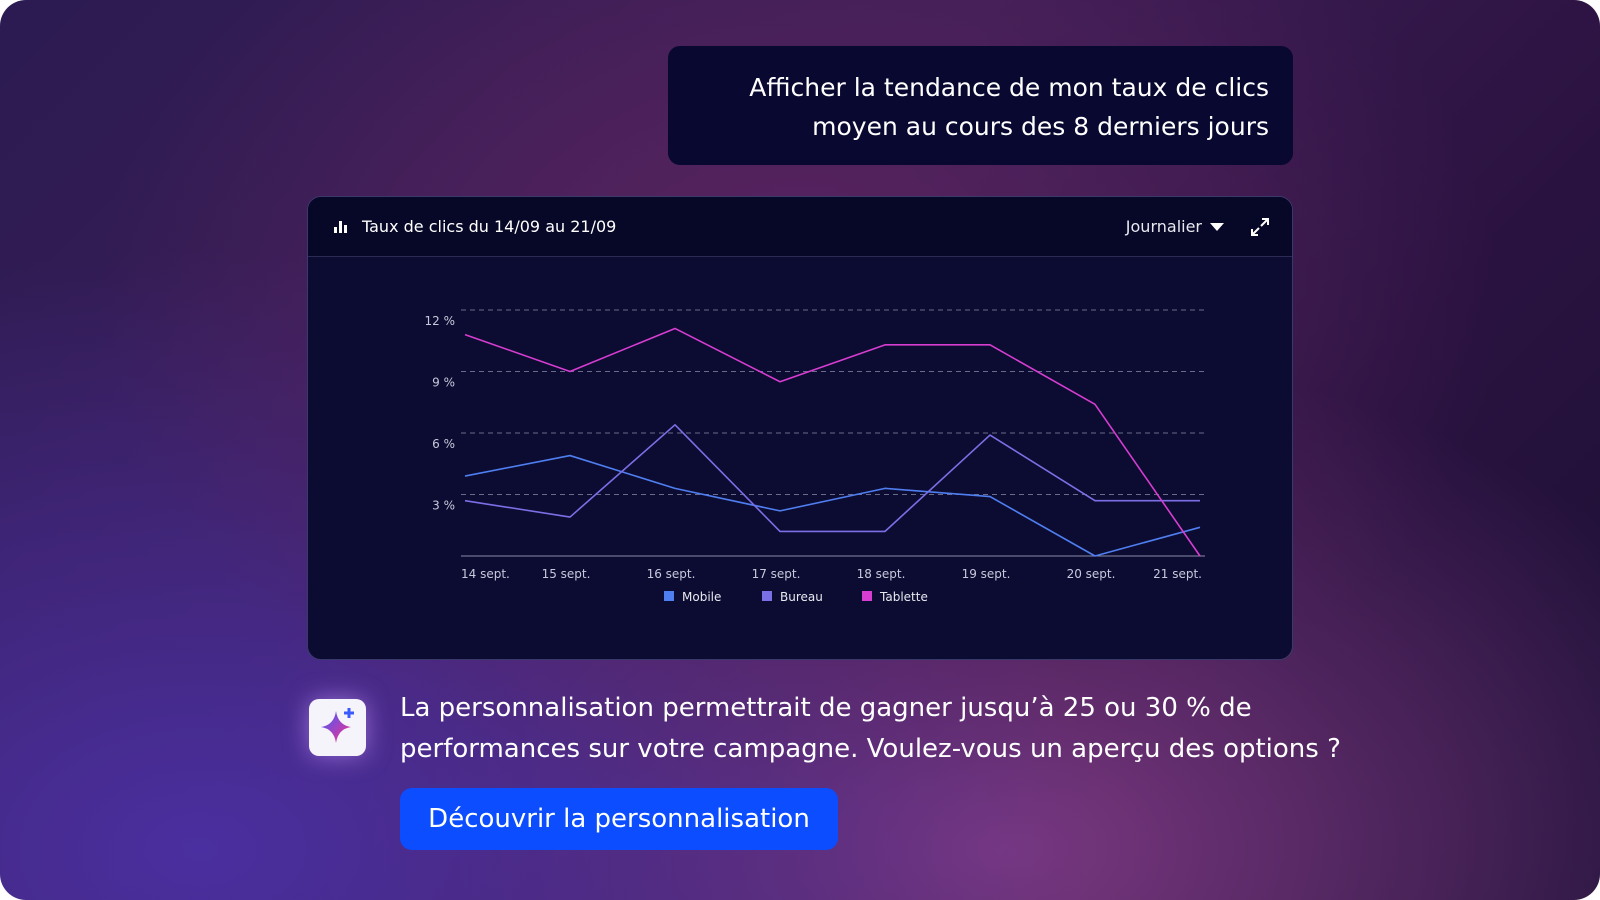  Describe the element at coordinates (1040, 126) in the screenshot. I see `message-line: moyen au cours des 8 derniers jours` at that location.